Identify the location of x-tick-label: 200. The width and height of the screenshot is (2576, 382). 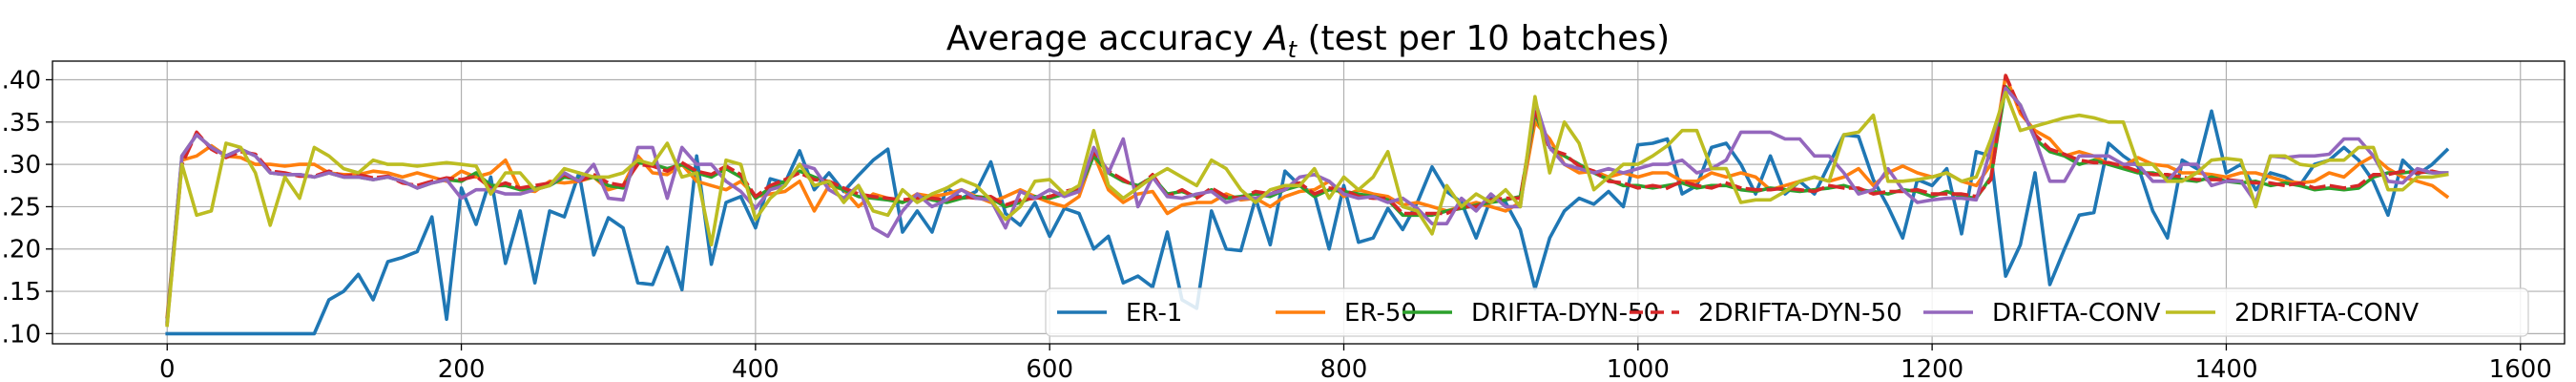
(462, 368).